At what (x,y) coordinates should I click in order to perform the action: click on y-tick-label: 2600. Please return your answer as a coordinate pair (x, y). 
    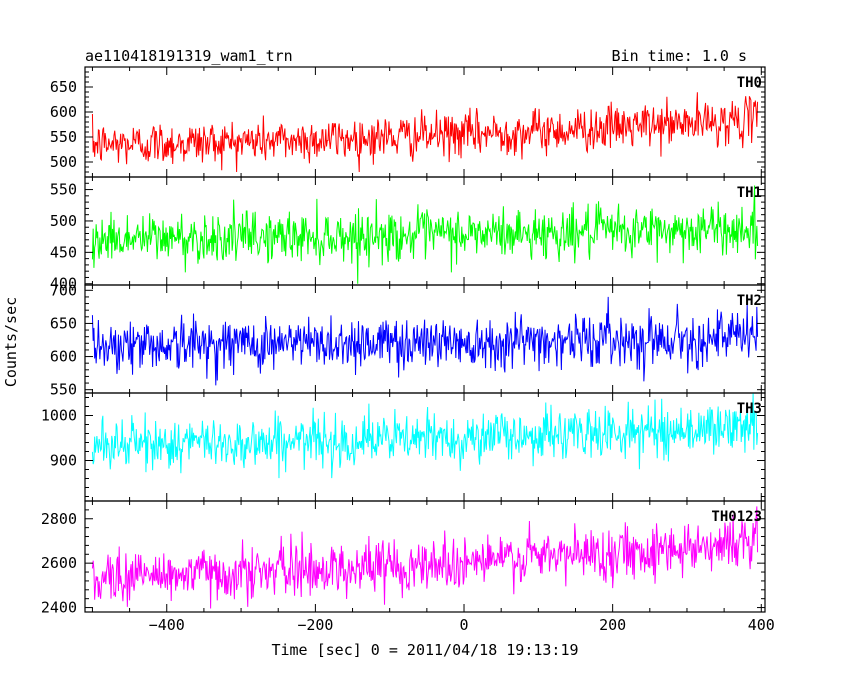
    Looking at the image, I should click on (59, 563).